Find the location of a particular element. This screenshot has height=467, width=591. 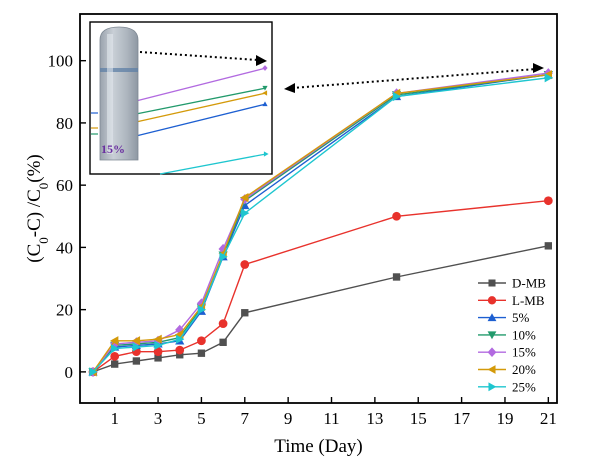

x-tick-label: 11 is located at coordinates (331, 418).